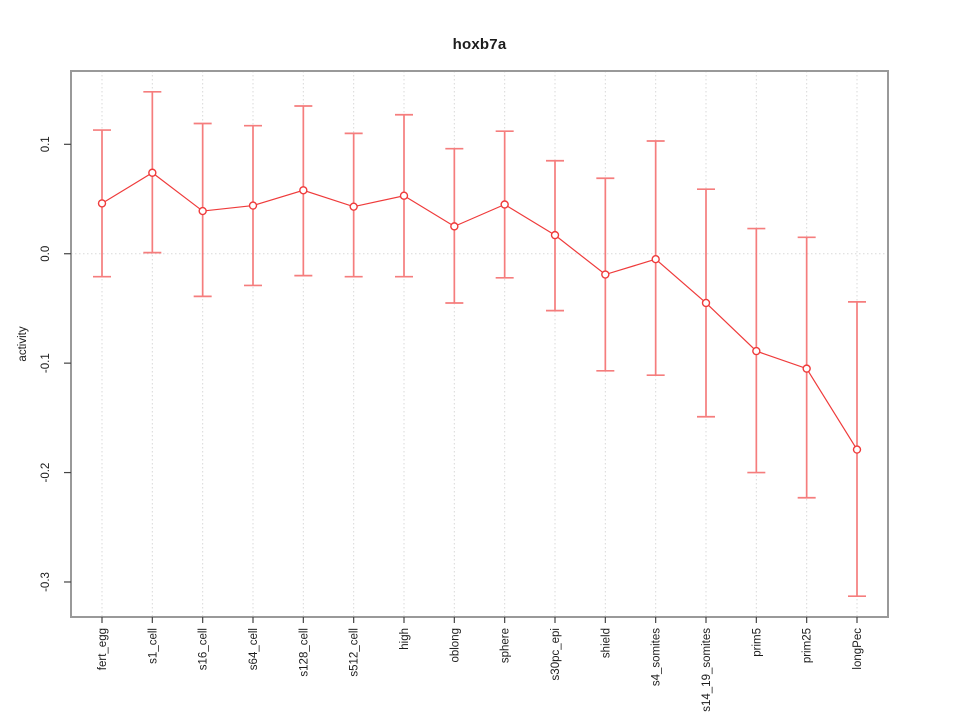 This screenshot has width=960, height=720. I want to click on y-tick-label: -0.1, so click(46, 363).